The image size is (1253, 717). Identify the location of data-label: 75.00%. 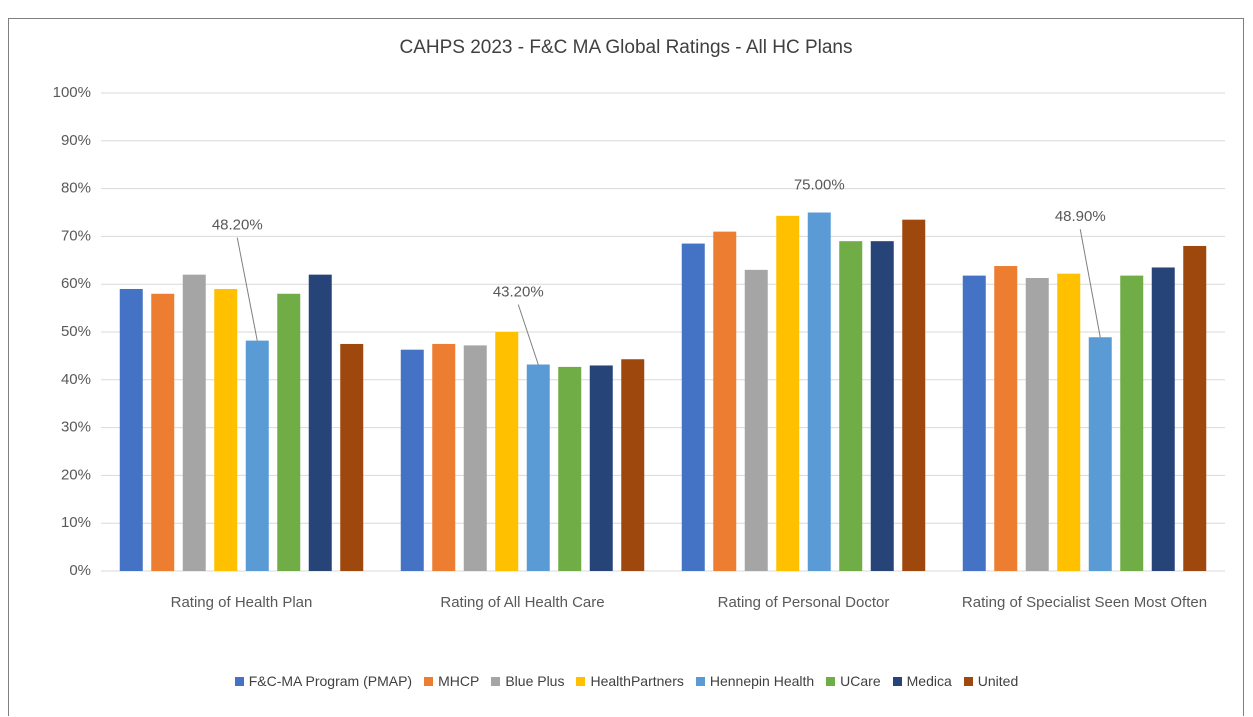
(819, 184).